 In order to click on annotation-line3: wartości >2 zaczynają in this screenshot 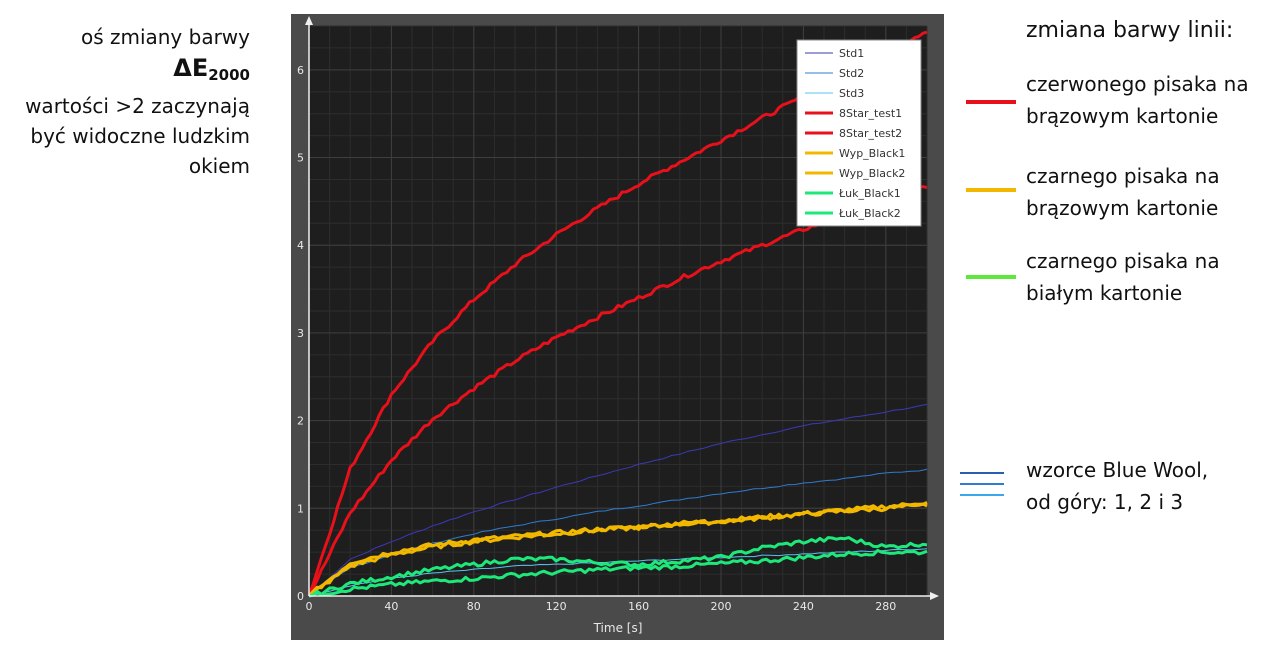, I will do `click(137, 106)`.